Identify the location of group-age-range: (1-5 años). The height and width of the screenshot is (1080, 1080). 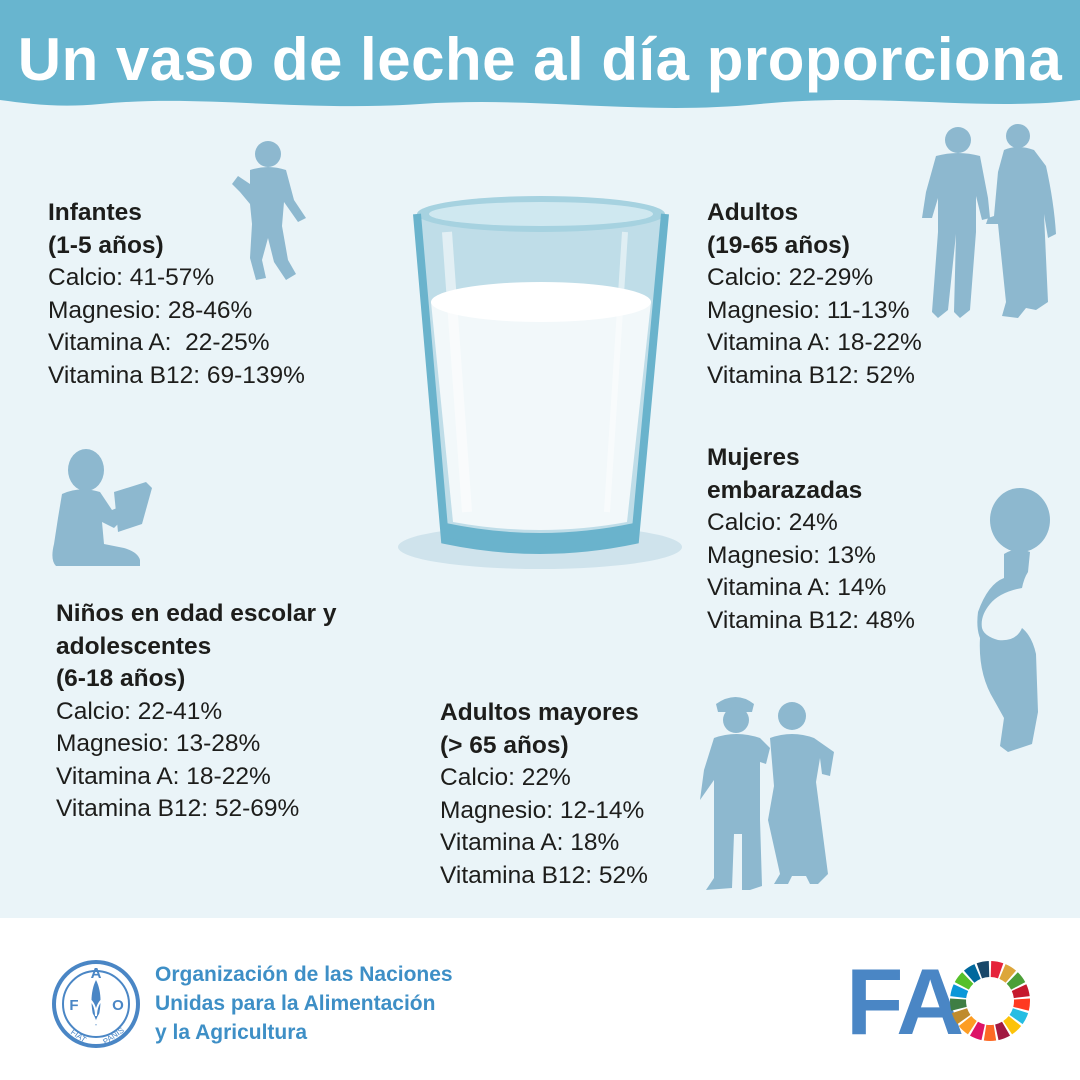
(106, 245).